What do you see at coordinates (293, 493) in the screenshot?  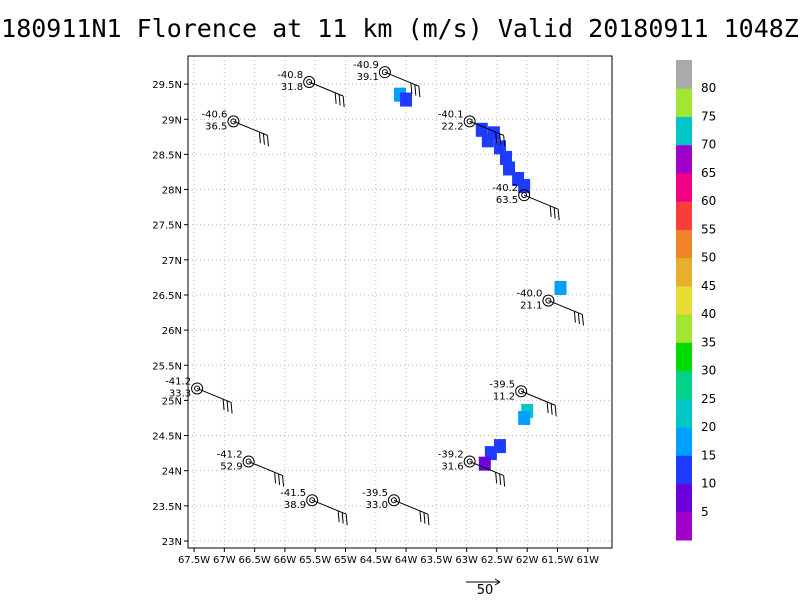 I see `station-temp-label: -41.5` at bounding box center [293, 493].